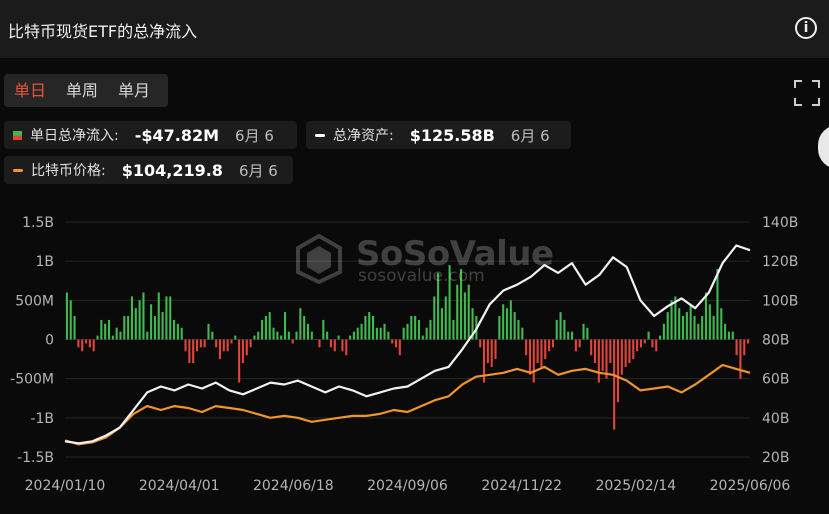 Image resolution: width=829 pixels, height=514 pixels. I want to click on right-axis-tick-label: 60B, so click(775, 380).